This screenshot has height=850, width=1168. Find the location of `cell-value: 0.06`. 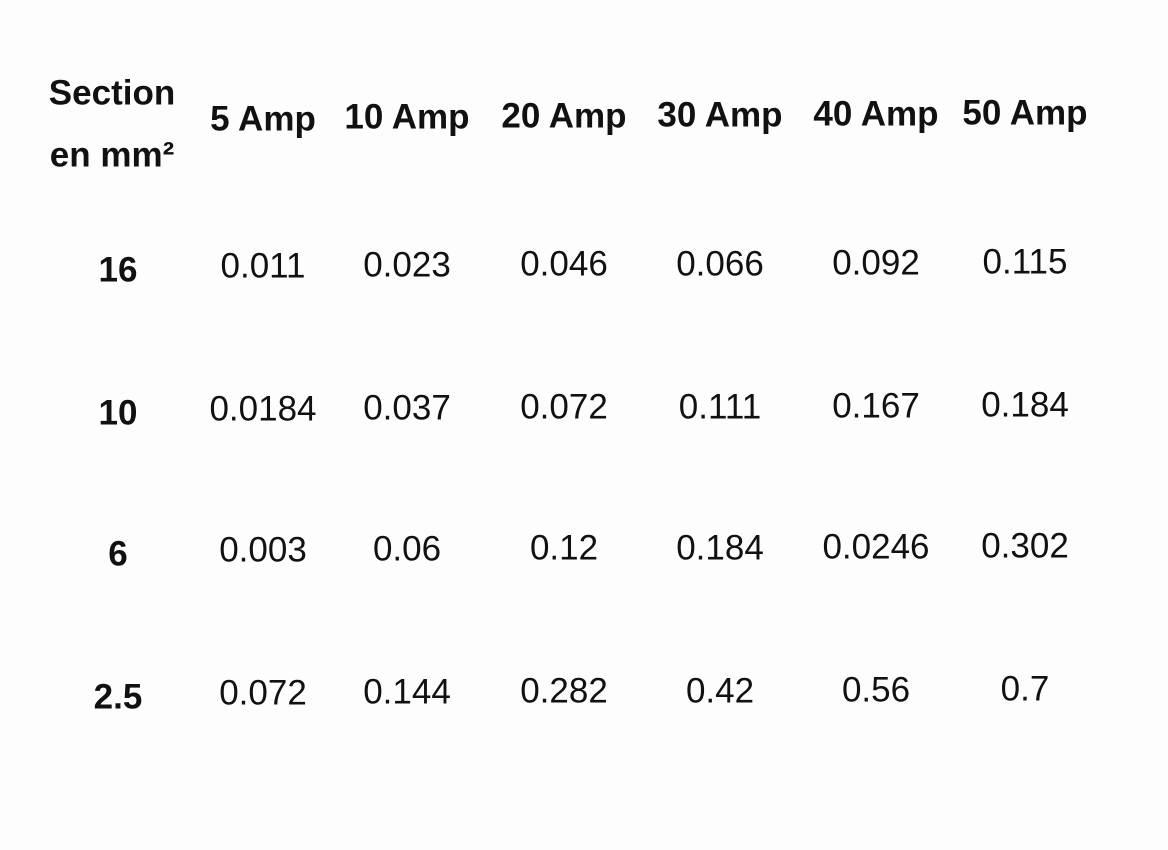

cell-value: 0.06 is located at coordinates (407, 549).